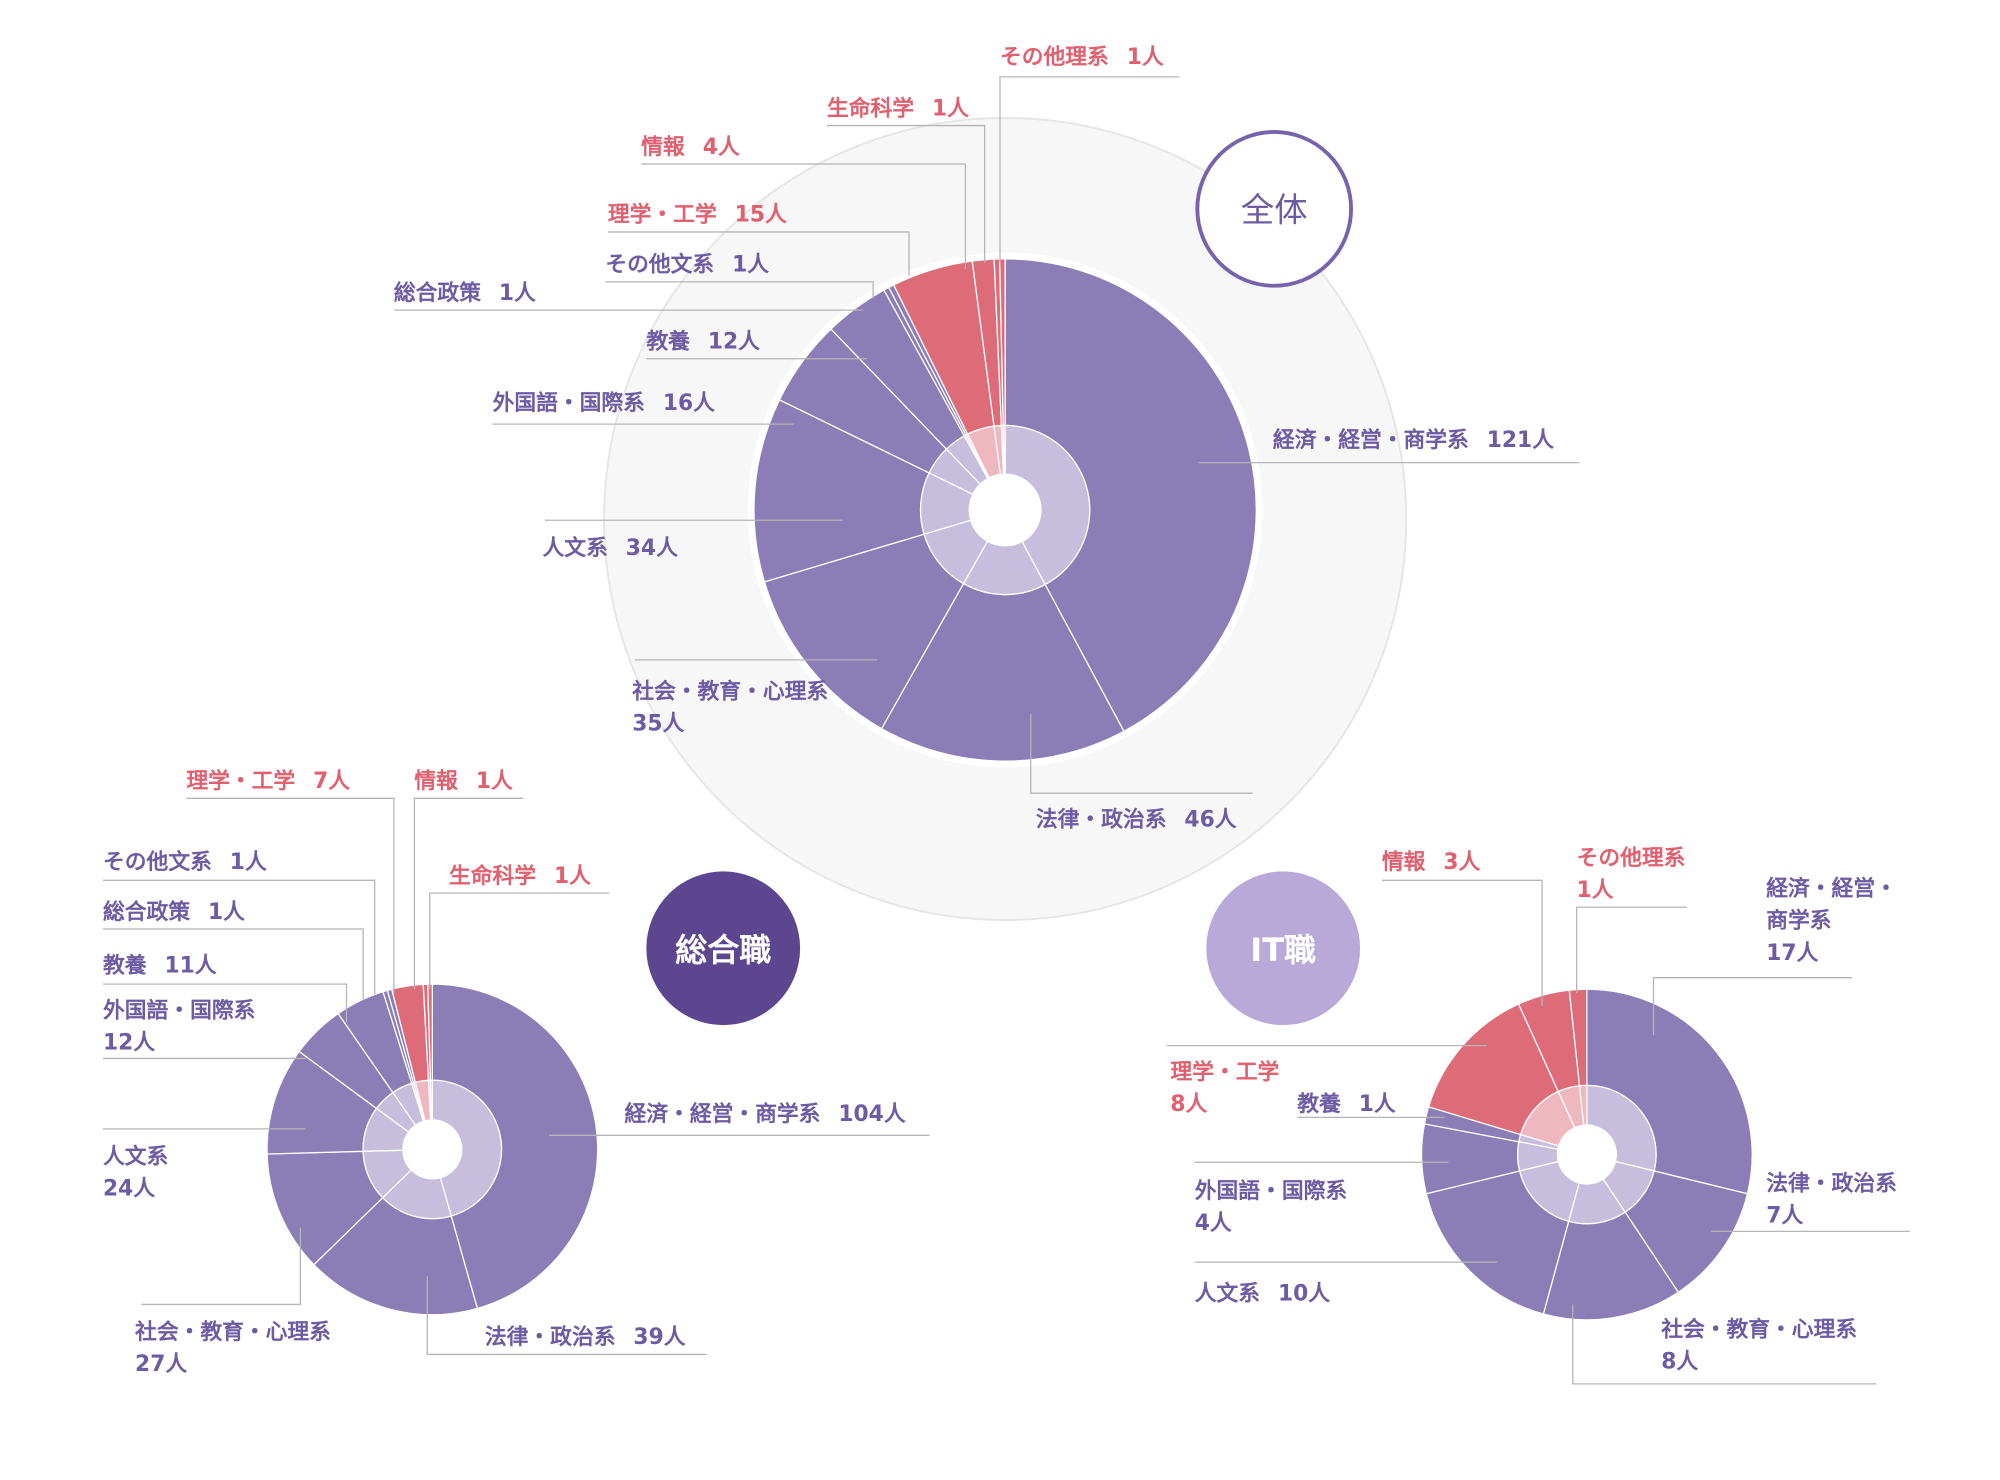  I want to click on title-overall: 全体, so click(1274, 210).